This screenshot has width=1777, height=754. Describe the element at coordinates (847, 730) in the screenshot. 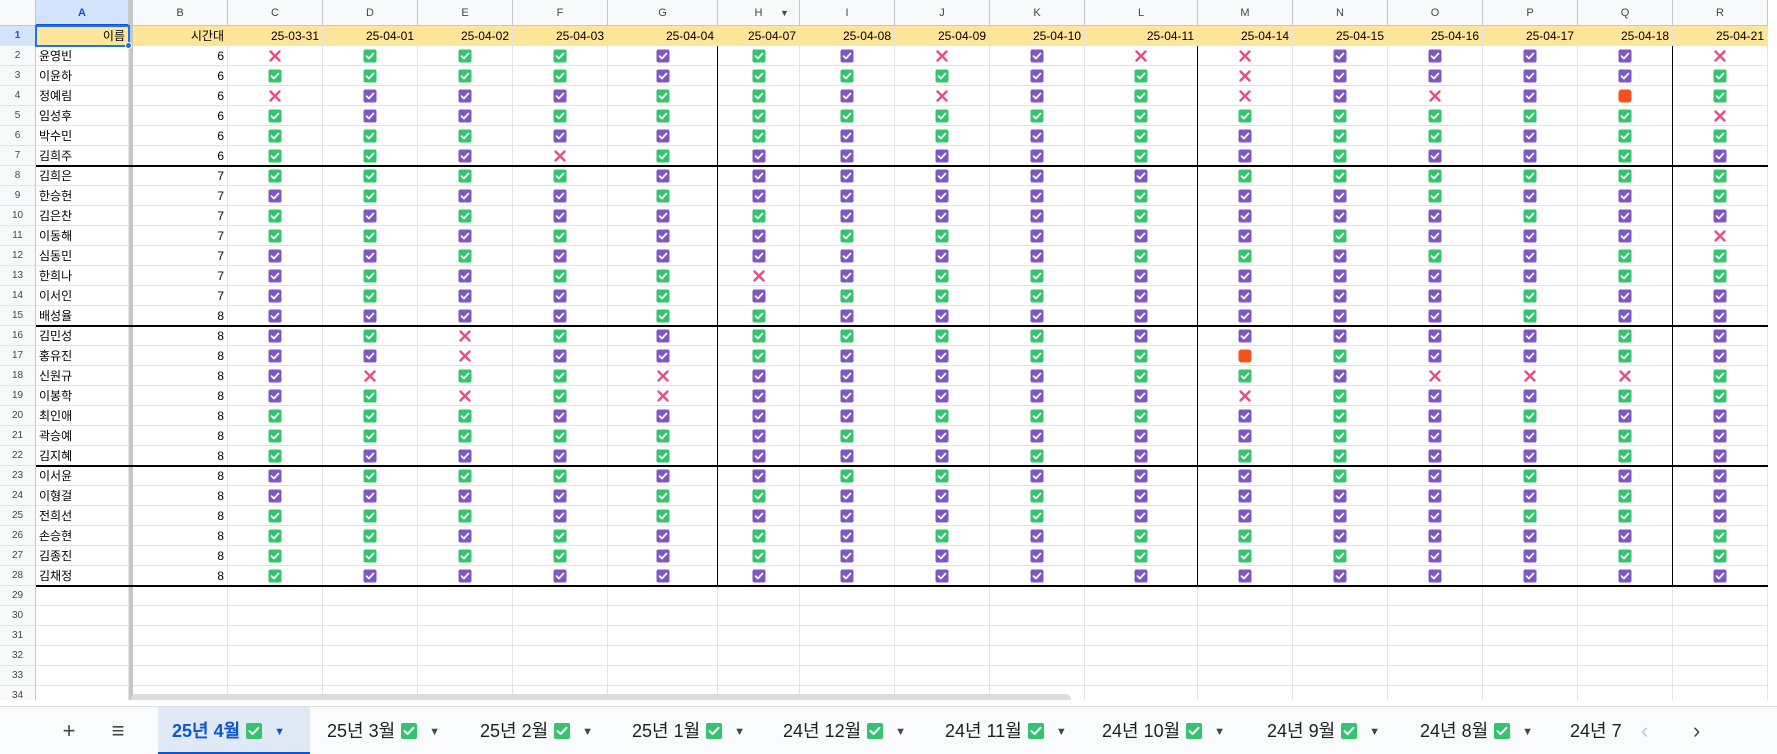

I see `sheet-tab: 24년 12월 ▼` at that location.